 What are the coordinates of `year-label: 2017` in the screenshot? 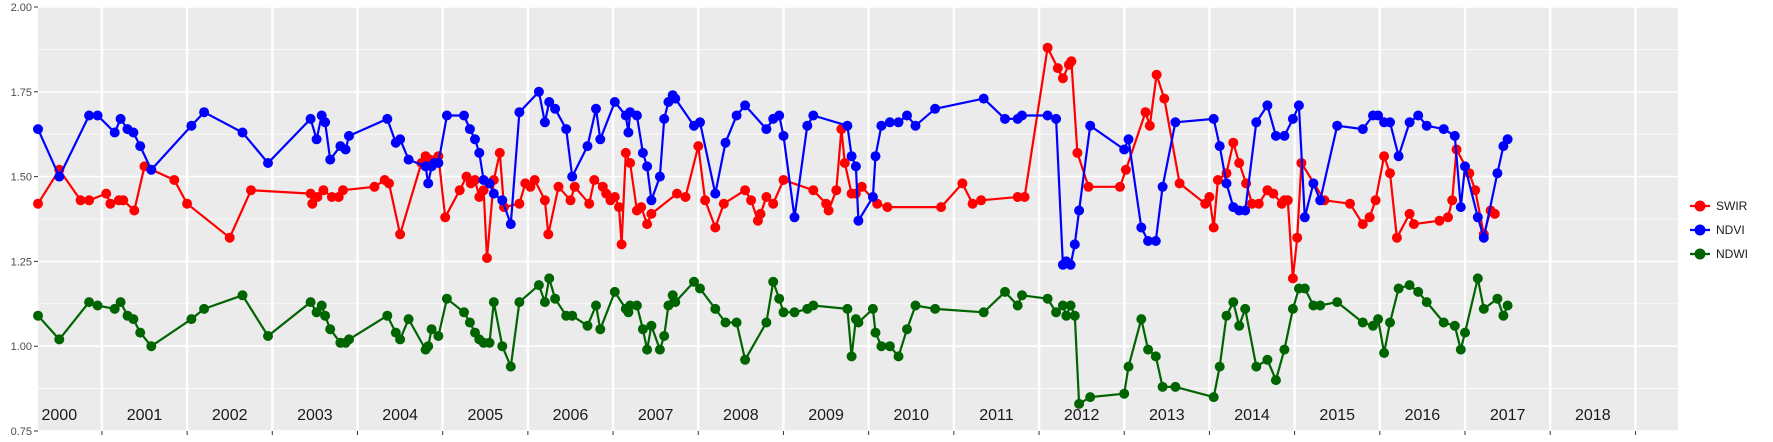 It's located at (1508, 415).